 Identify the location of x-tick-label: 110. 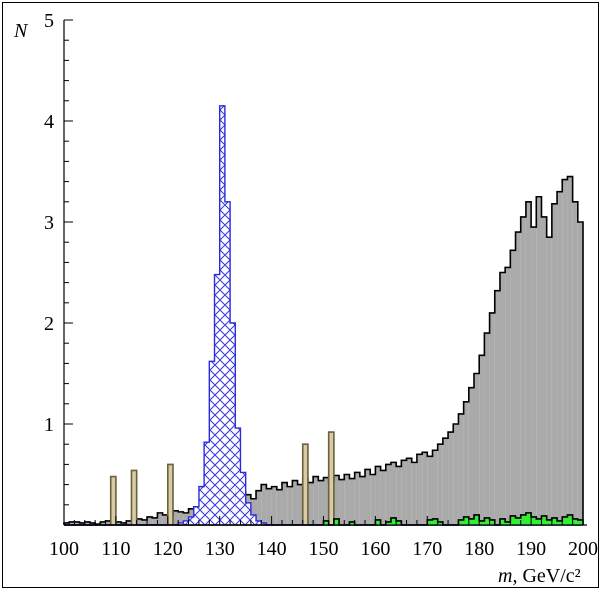
(115, 549).